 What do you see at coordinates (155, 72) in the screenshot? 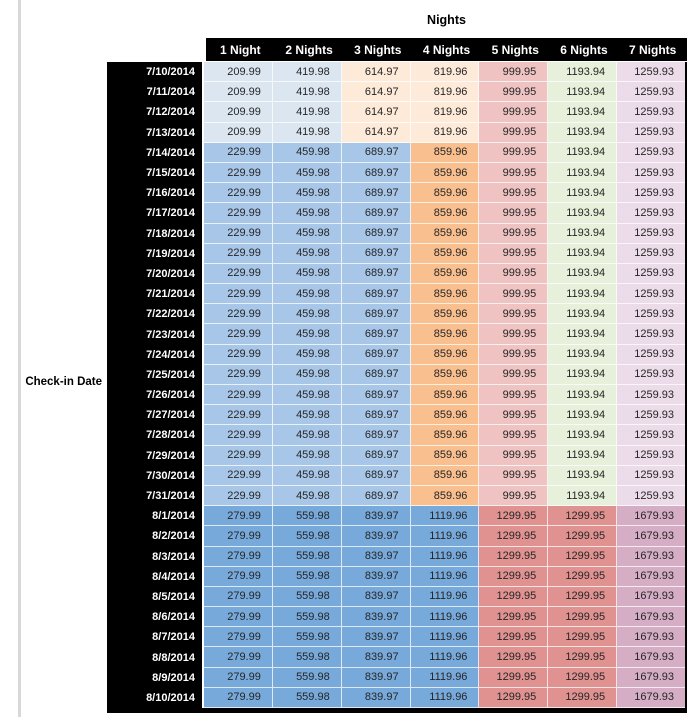
I see `date-cell: 7/10/2014` at bounding box center [155, 72].